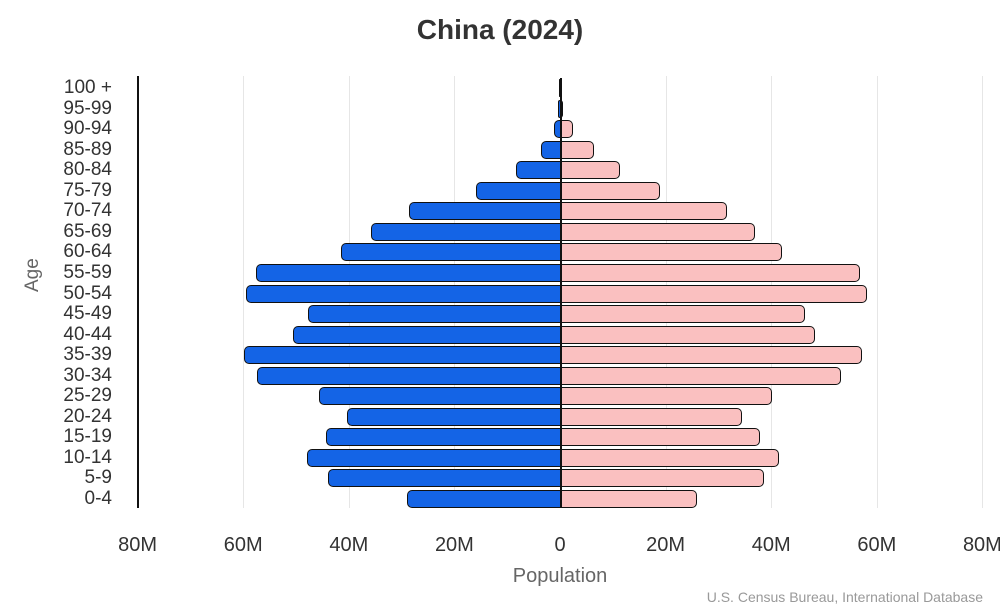 Image resolution: width=1000 pixels, height=612 pixels. Describe the element at coordinates (87, 396) in the screenshot. I see `age-group-label: 25-29` at that location.